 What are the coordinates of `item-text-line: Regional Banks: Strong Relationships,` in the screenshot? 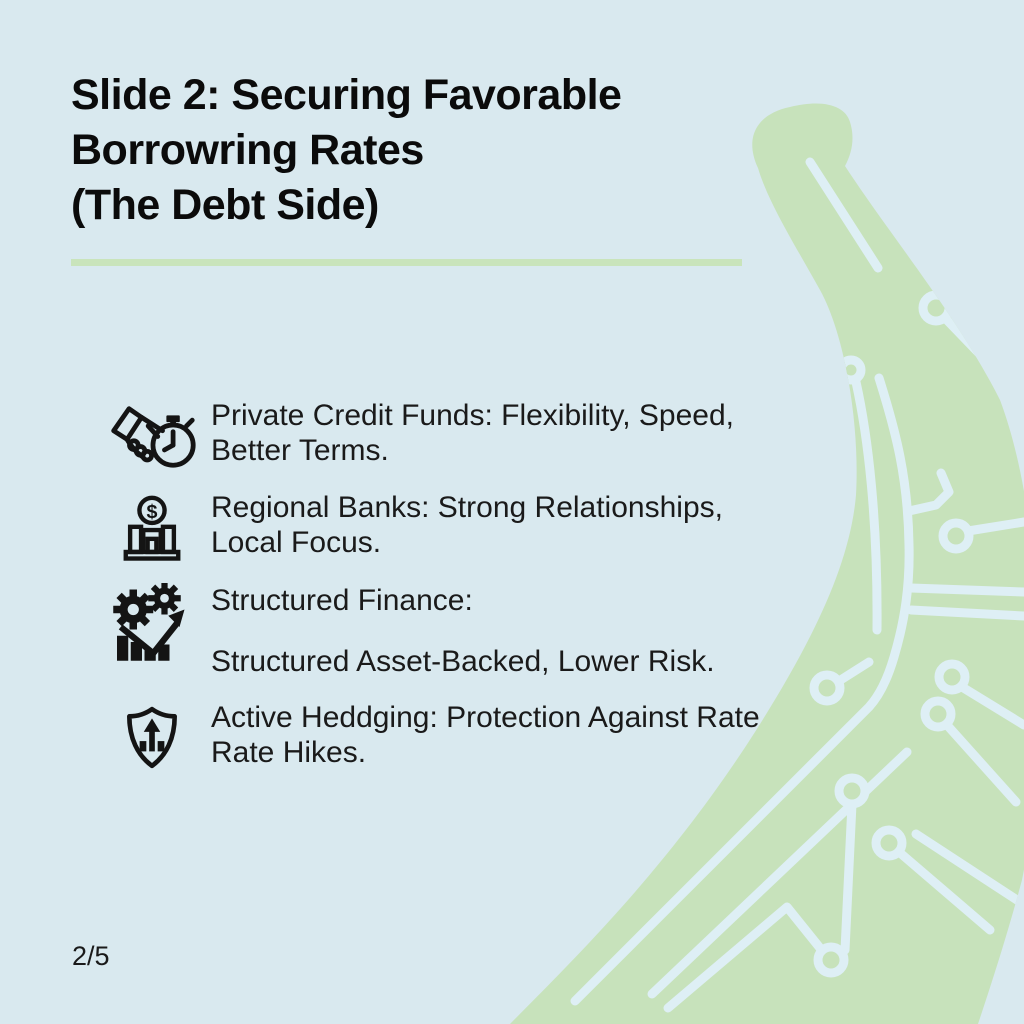 It's located at (467, 507).